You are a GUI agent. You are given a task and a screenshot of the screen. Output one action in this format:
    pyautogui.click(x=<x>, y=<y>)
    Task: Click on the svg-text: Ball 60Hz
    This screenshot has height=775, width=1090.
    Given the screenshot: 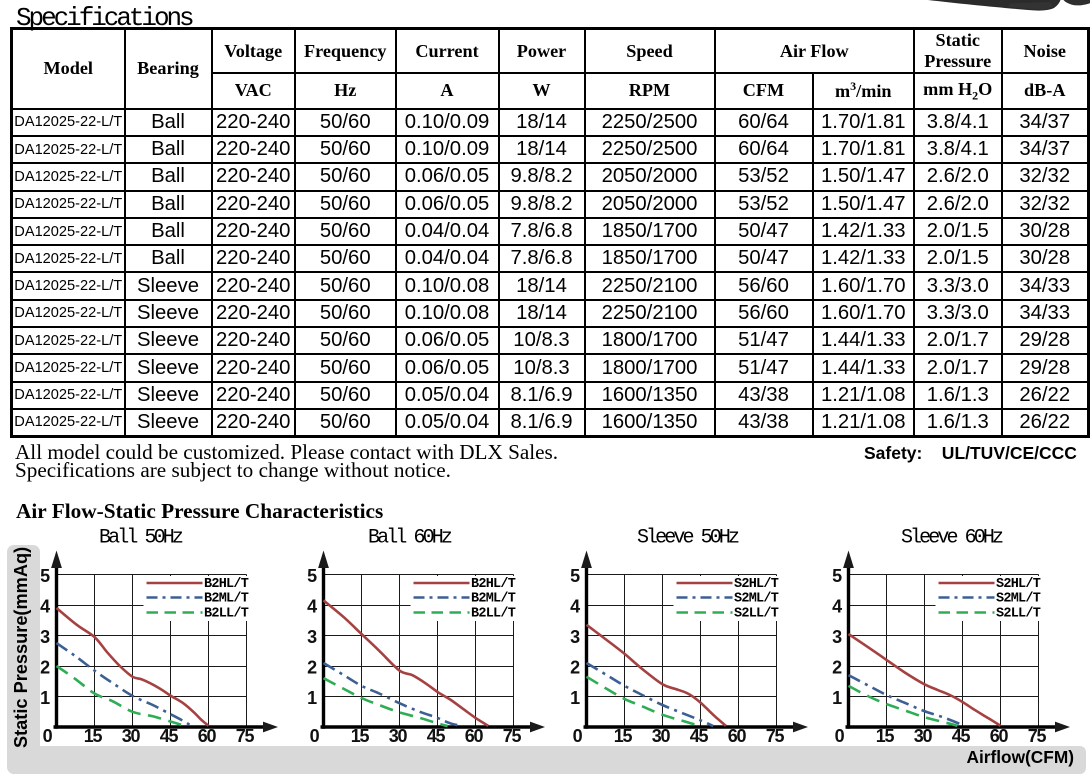 What is the action you would take?
    pyautogui.click(x=410, y=538)
    